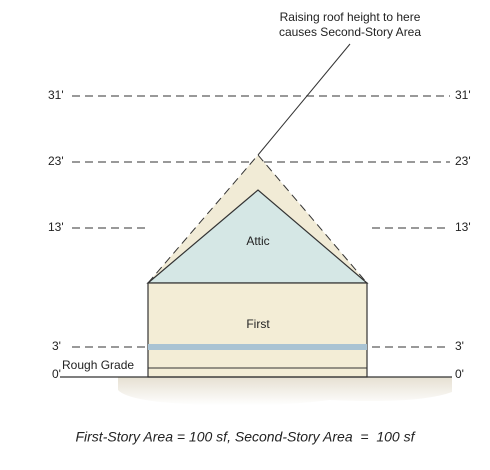  What do you see at coordinates (285, 391) in the screenshot?
I see `ground` at bounding box center [285, 391].